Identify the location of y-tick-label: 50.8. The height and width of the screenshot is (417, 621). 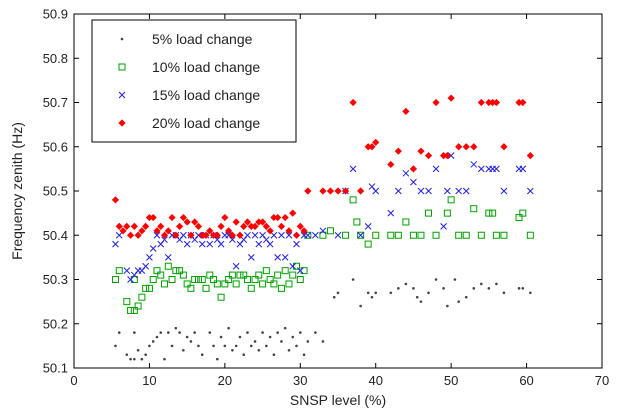
(55, 58).